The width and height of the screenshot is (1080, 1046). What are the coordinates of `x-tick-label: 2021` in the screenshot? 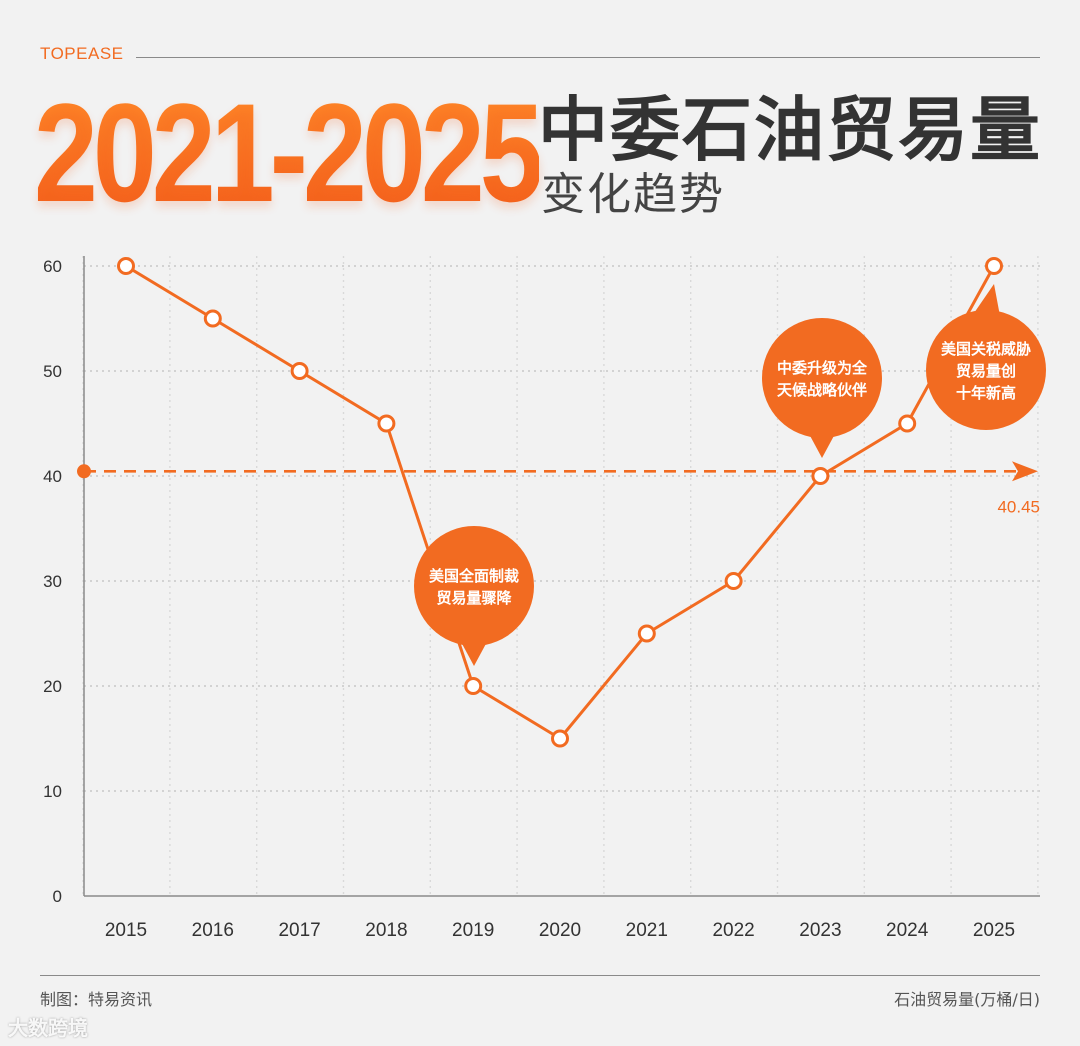 It's located at (647, 930).